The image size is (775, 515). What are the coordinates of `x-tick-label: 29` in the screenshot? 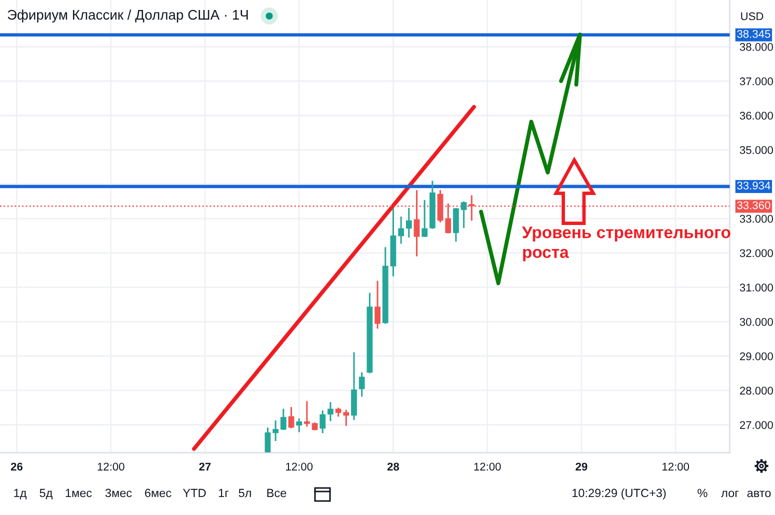 It's located at (582, 466).